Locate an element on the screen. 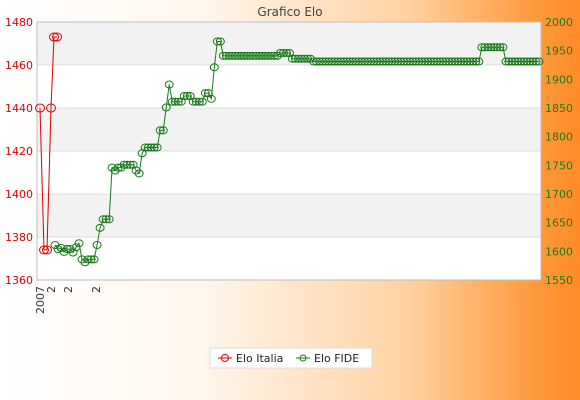  y-axis-right: 1550 1600 1650 1700 1750 1800 1850 1900 1950 2000 is located at coordinates (559, 151).